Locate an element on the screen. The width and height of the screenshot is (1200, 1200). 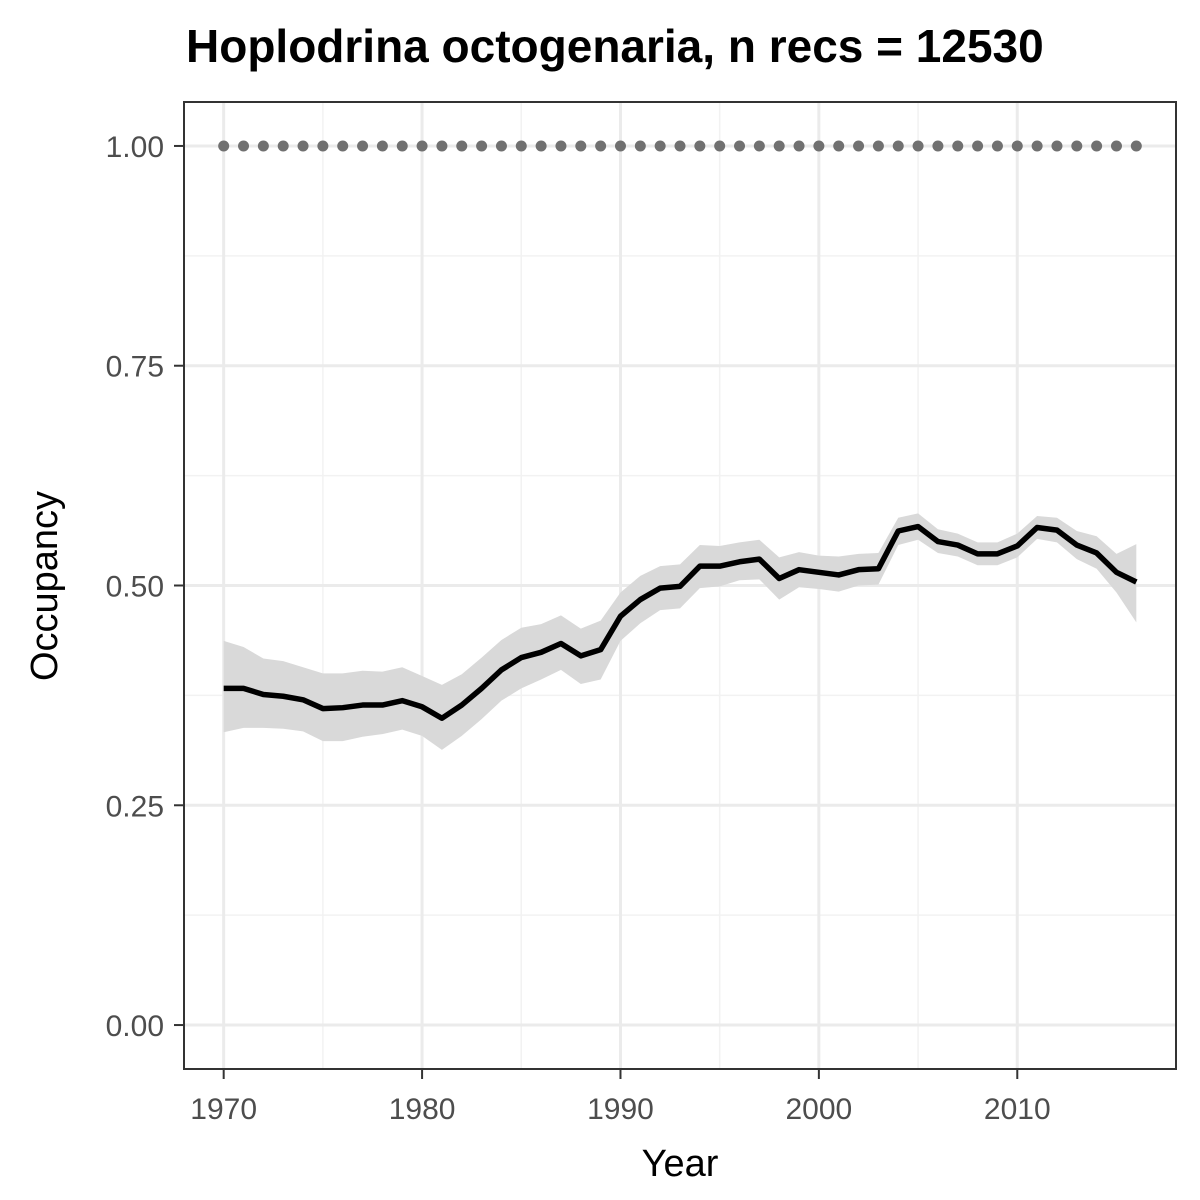
y-axis-title: Occupancy is located at coordinates (45, 586).